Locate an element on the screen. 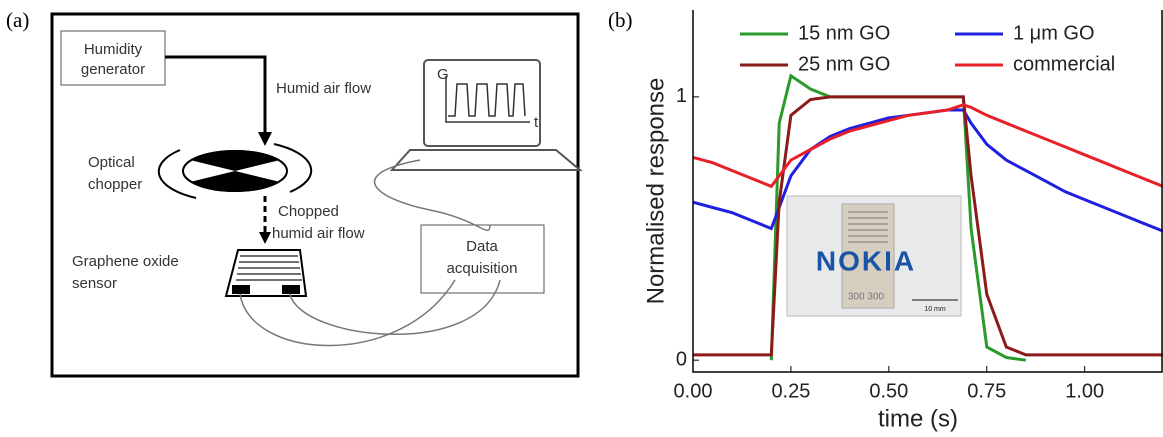 This screenshot has height=437, width=1163. panel-label: (b) is located at coordinates (620, 20).